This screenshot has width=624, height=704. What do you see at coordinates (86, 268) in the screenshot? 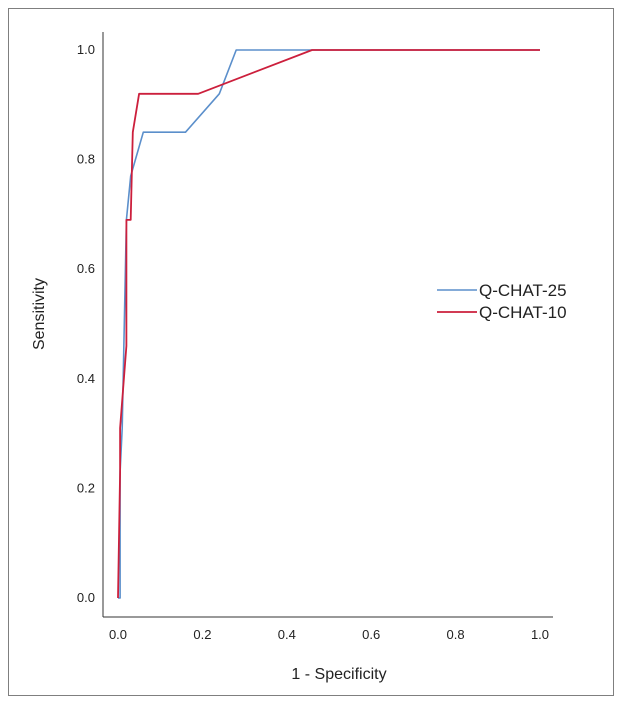
I see `y-tick-label: 0.6` at bounding box center [86, 268].